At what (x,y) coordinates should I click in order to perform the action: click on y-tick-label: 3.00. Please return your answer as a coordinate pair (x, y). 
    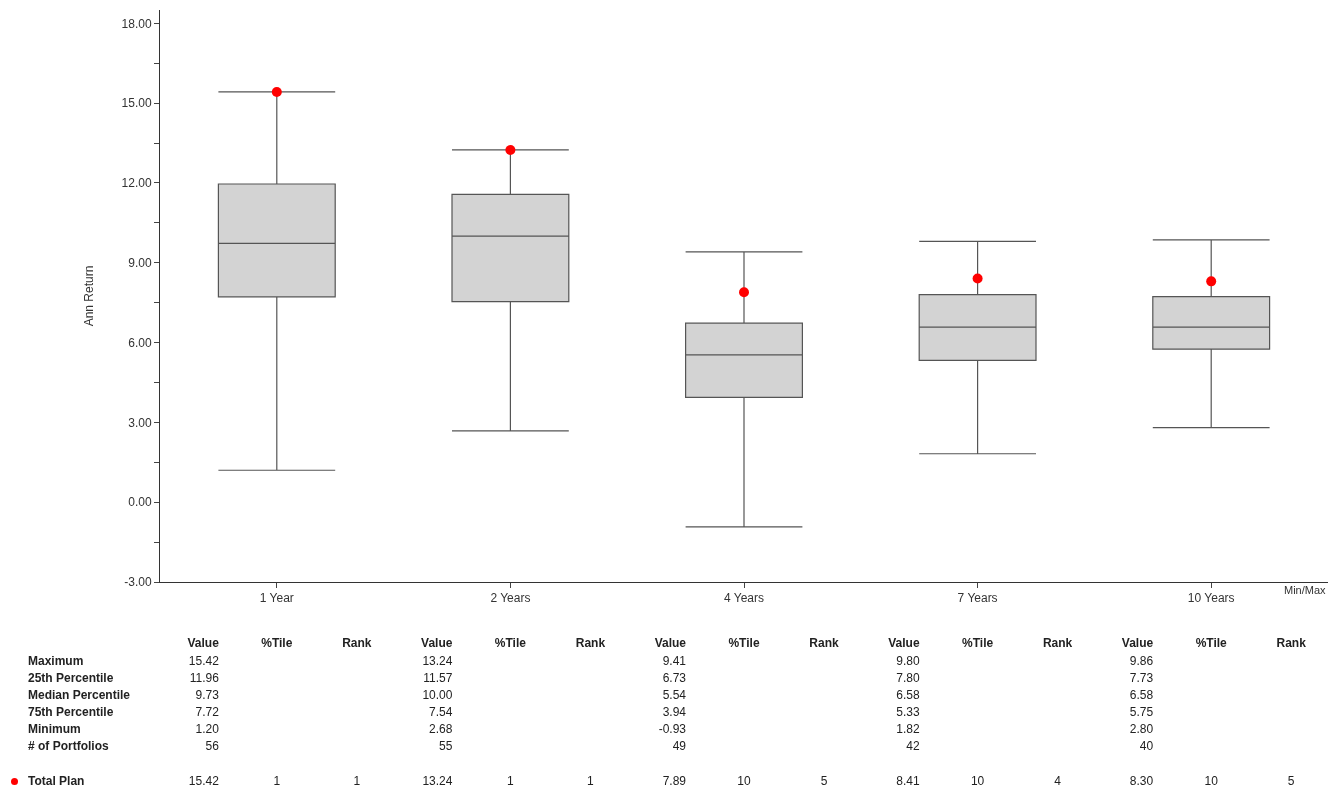
    Looking at the image, I should click on (140, 422).